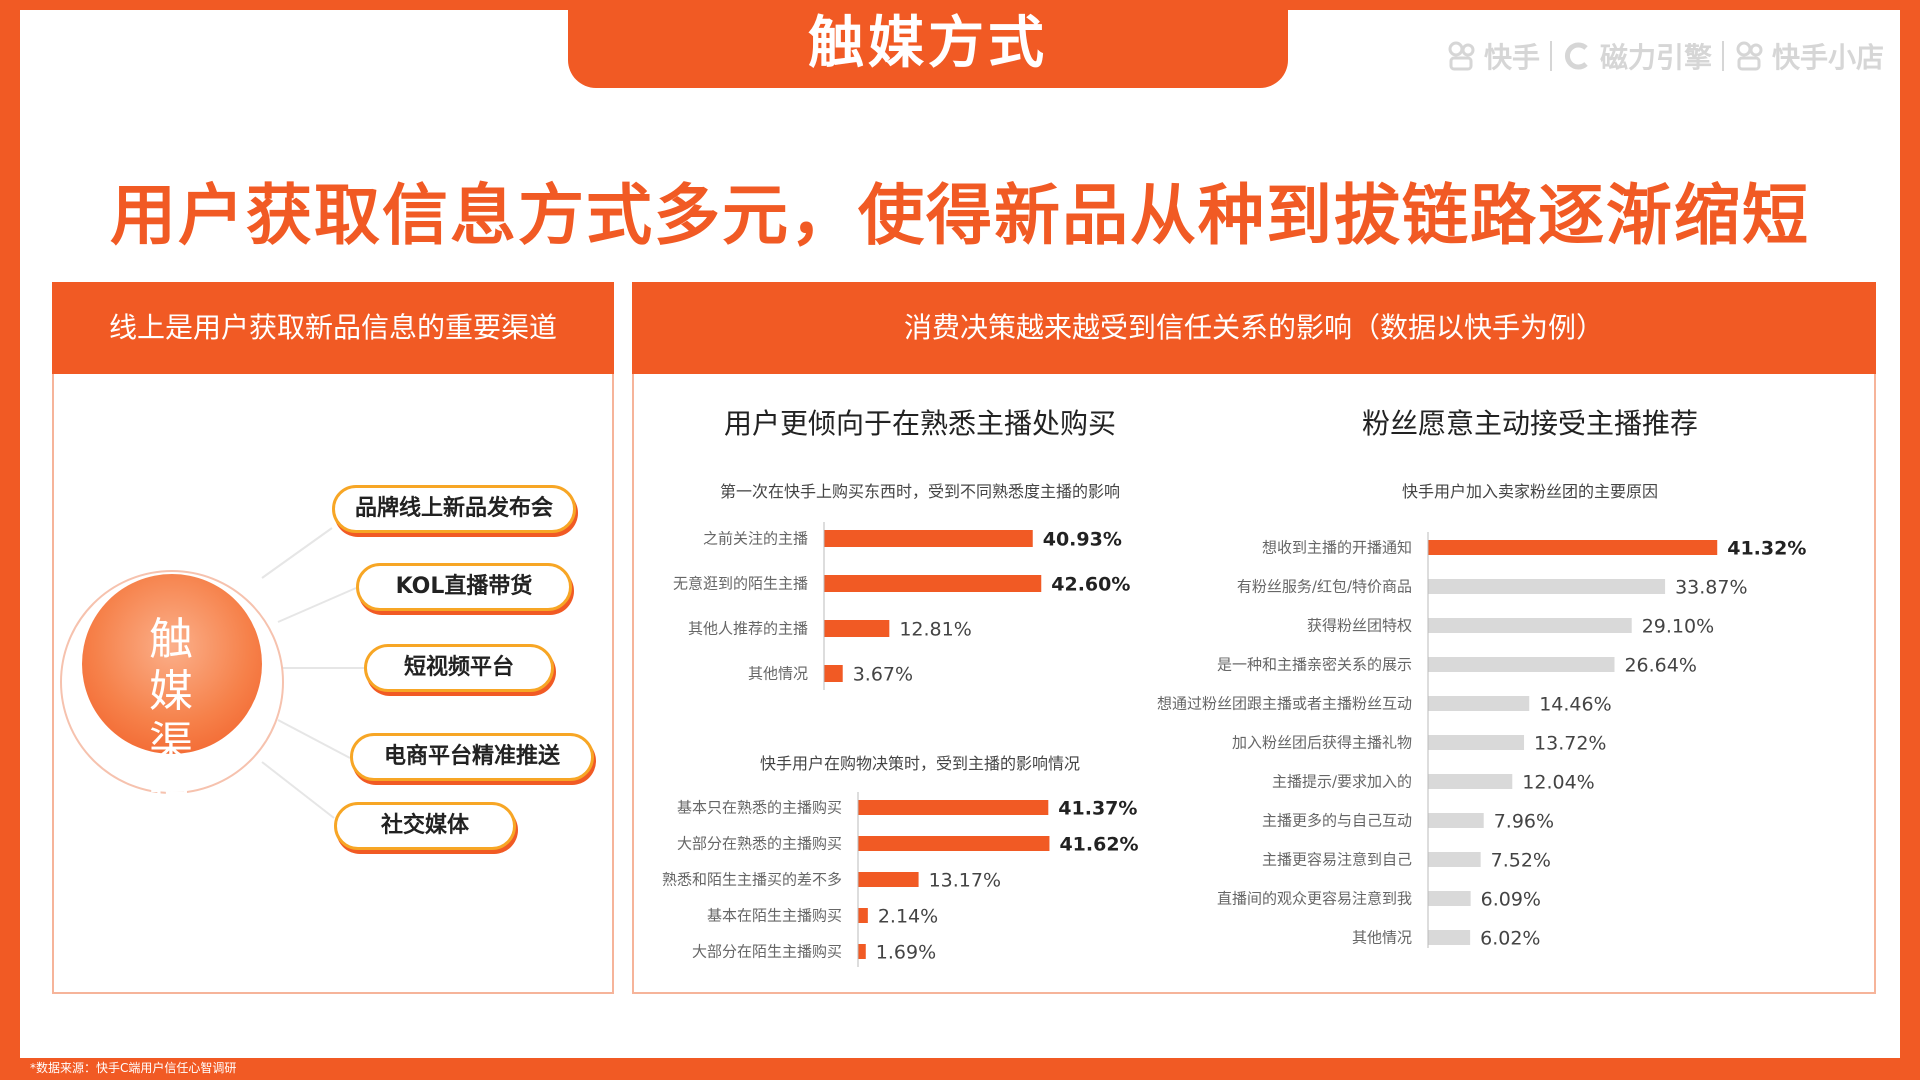  I want to click on chart2-title: 快手用户在购物决策时，受到主播的影响情况, so click(919, 763).